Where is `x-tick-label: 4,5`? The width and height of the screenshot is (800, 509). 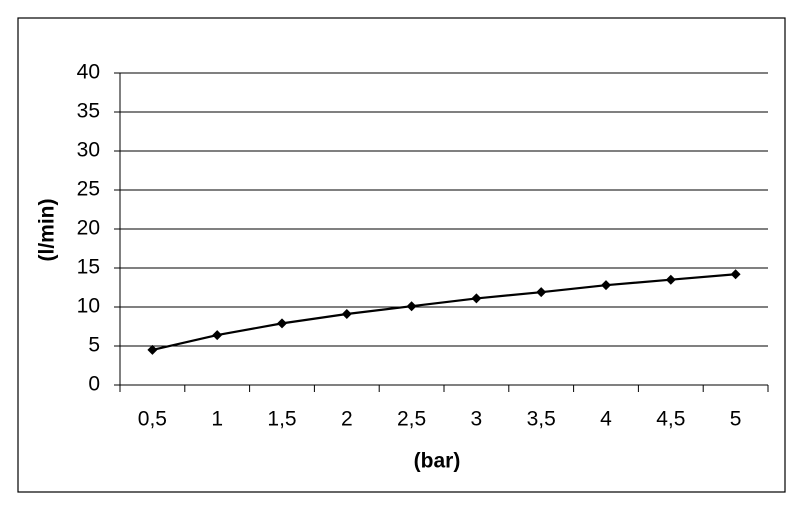 x-tick-label: 4,5 is located at coordinates (670, 419).